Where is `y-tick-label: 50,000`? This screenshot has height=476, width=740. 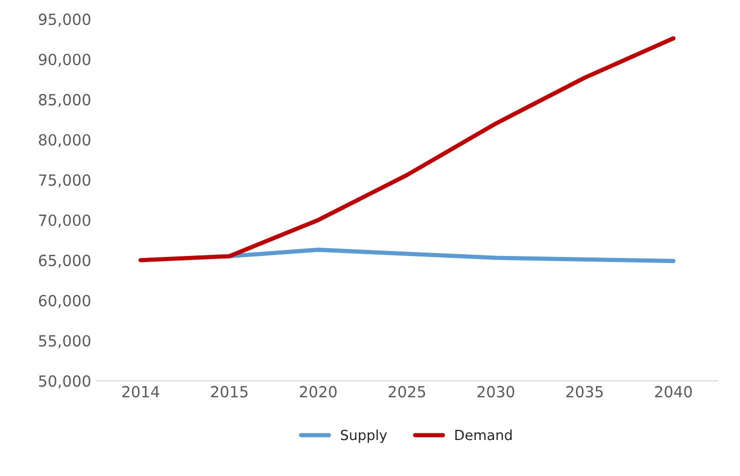
y-tick-label: 50,000 is located at coordinates (64, 381).